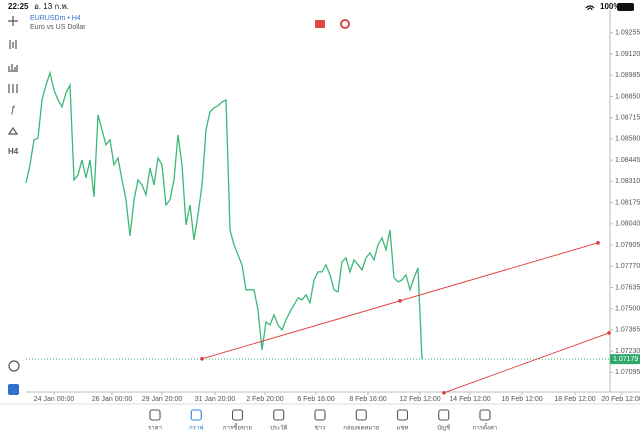 The width and height of the screenshot is (640, 447). What do you see at coordinates (18, 6) in the screenshot?
I see `status-time: 22:25` at bounding box center [18, 6].